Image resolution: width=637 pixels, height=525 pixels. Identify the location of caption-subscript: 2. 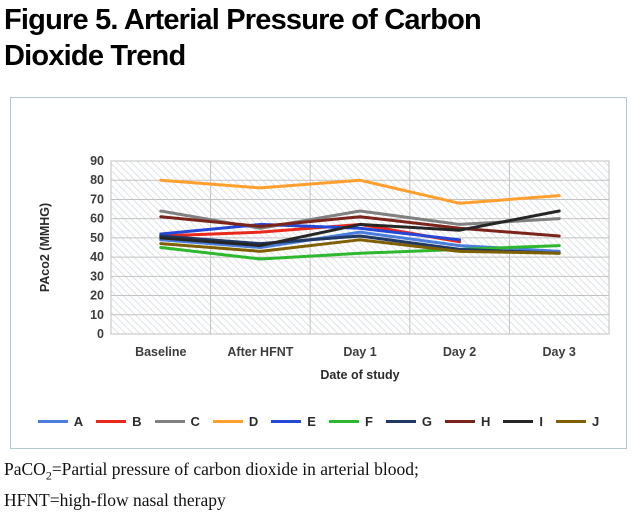
(48, 475).